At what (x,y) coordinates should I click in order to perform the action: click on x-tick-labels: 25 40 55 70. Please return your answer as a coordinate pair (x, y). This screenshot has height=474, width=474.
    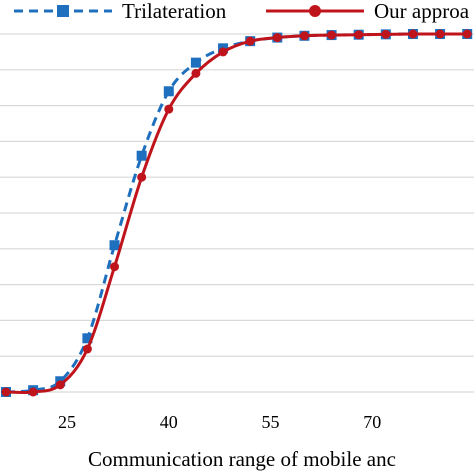
    Looking at the image, I should click on (219, 422).